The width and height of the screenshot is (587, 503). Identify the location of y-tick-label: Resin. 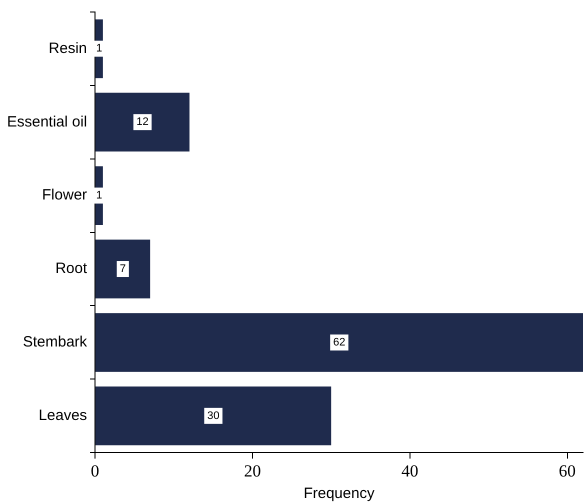
(68, 48).